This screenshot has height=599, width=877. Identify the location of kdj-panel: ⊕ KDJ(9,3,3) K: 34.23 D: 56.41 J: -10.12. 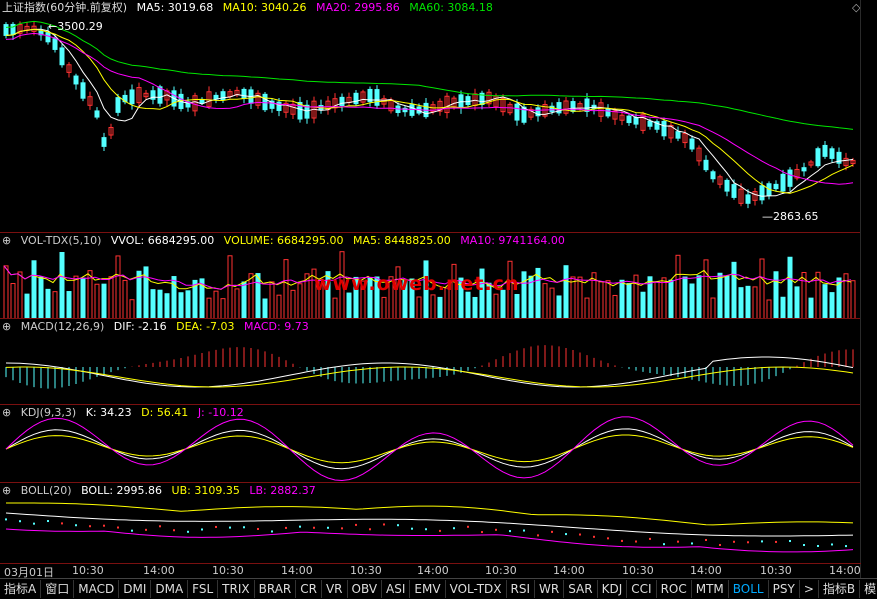
(430, 443).